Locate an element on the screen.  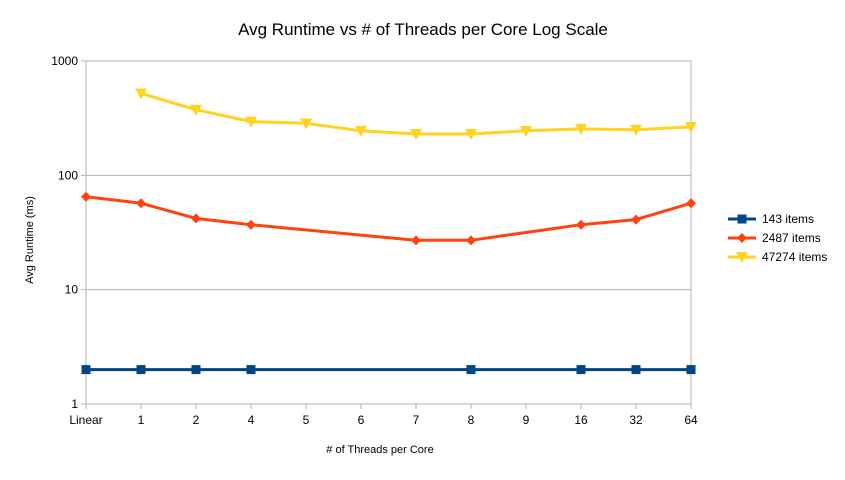
x-tick-label: 32 is located at coordinates (636, 420).